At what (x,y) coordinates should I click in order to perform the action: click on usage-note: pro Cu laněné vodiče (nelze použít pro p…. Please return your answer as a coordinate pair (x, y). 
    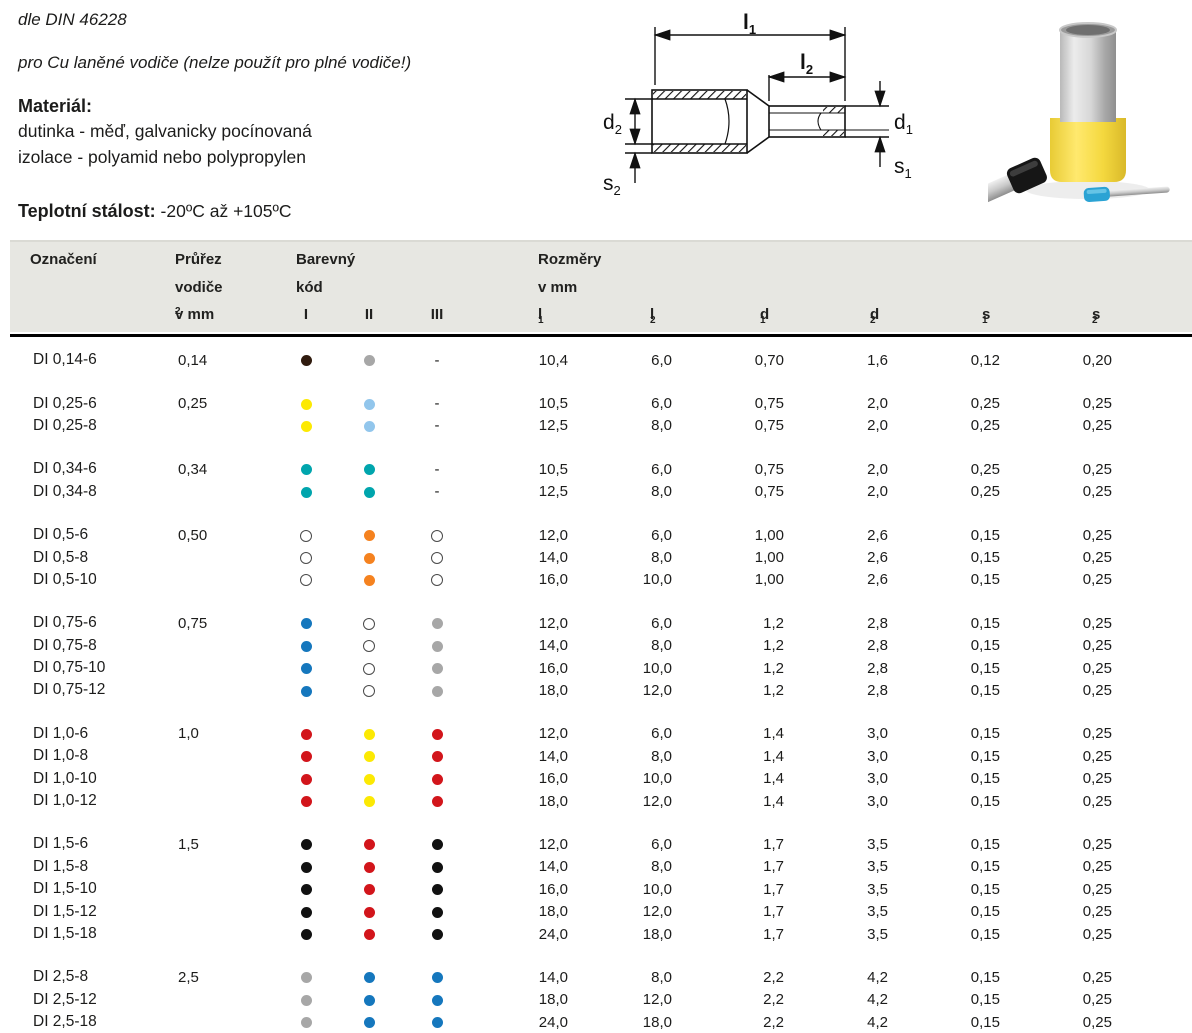
    Looking at the image, I should click on (215, 62).